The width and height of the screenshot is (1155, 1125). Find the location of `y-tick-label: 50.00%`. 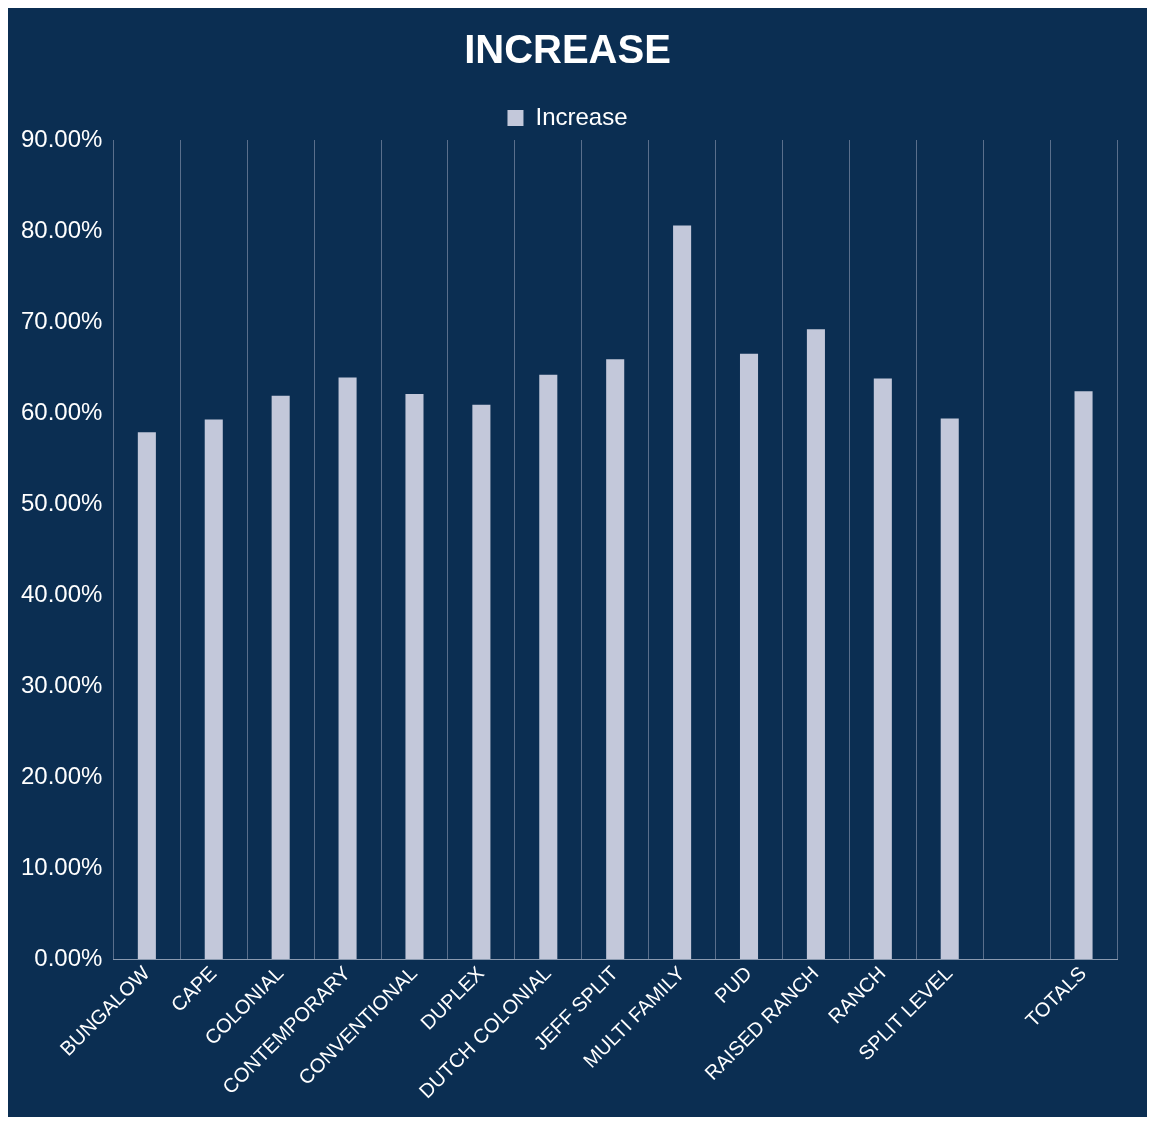

y-tick-label: 50.00% is located at coordinates (61, 502).